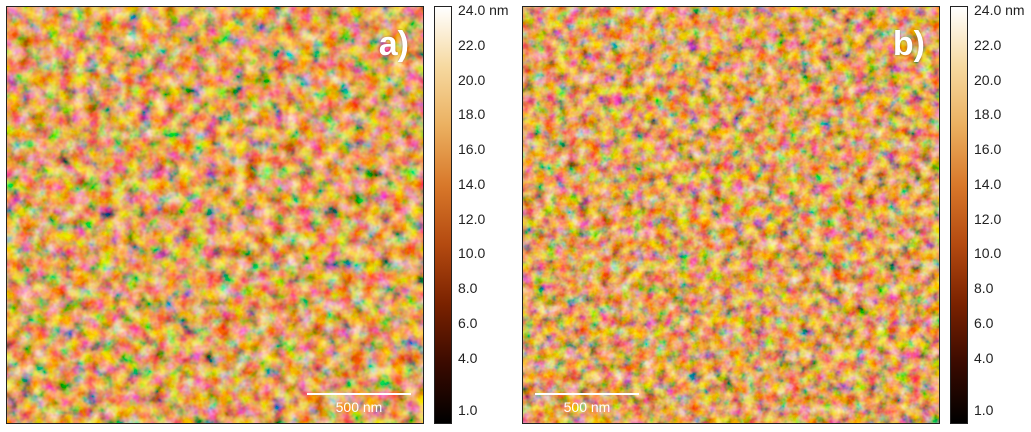  I want to click on scale-bar-a, so click(359, 394).